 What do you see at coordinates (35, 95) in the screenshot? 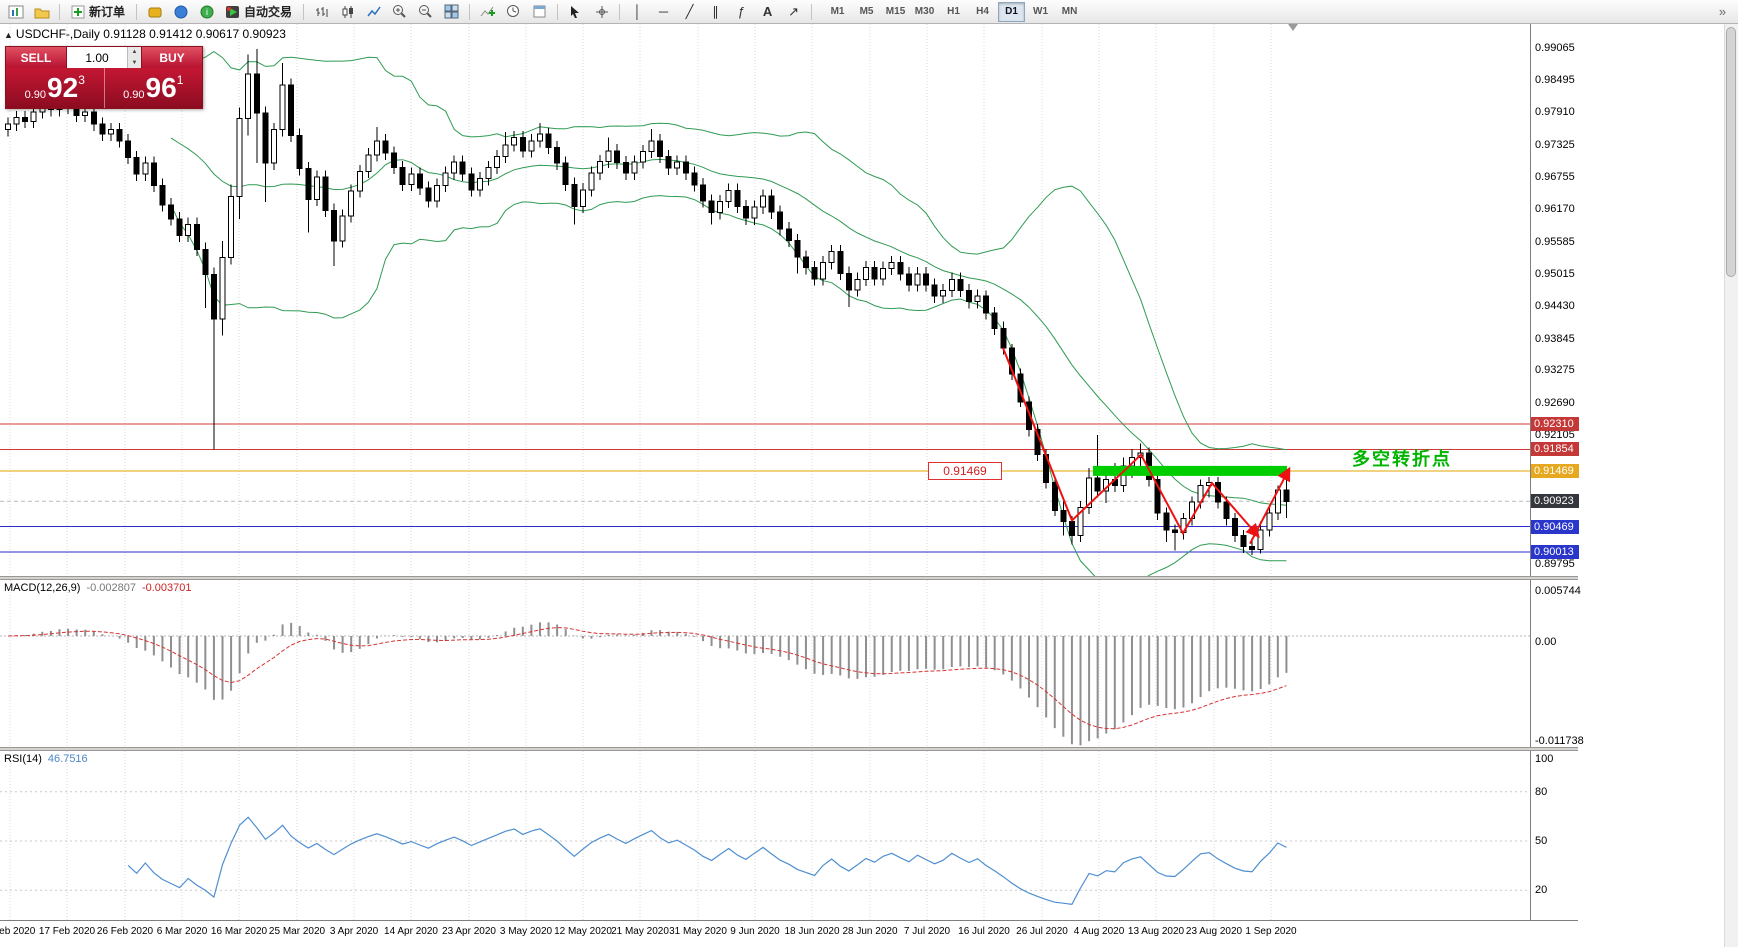
I see `sell-price-small: 0.90` at bounding box center [35, 95].